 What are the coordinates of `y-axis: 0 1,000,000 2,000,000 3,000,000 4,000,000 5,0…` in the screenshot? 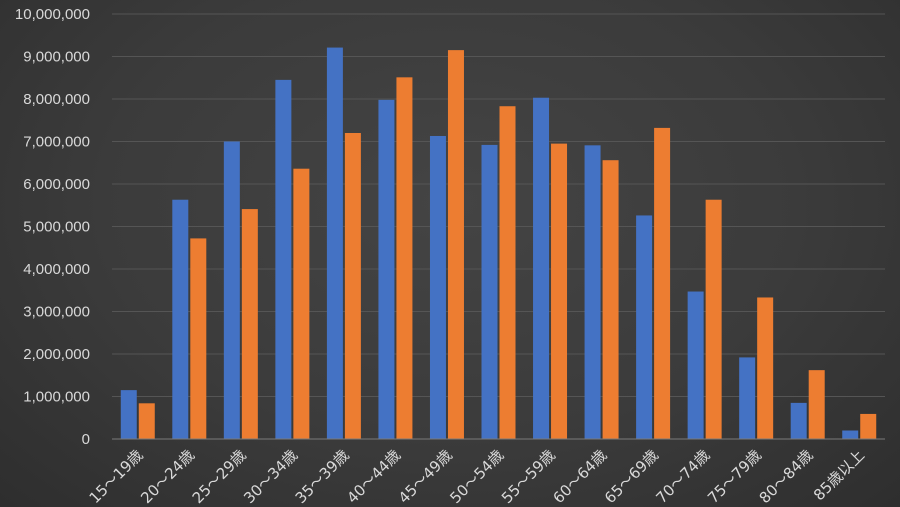 It's located at (52, 227).